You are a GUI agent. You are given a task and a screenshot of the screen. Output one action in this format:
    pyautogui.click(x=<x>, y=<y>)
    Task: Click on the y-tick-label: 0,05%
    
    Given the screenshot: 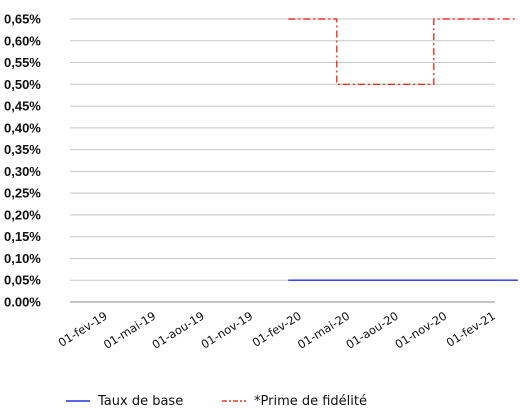 What is the action you would take?
    pyautogui.click(x=22, y=280)
    